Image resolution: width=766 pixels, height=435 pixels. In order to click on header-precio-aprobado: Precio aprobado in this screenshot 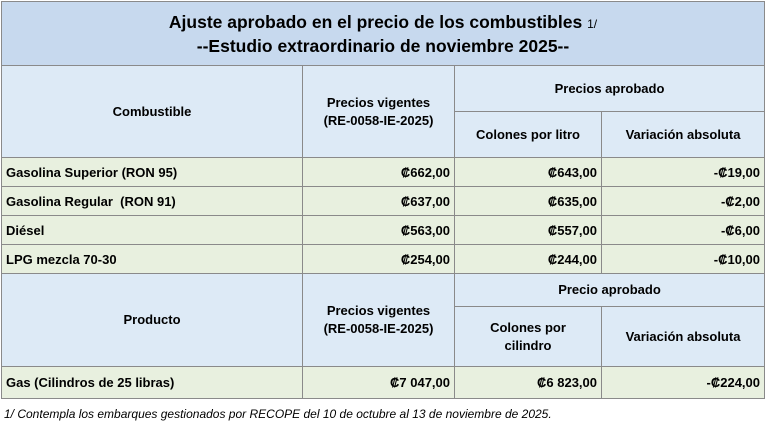, I will do `click(609, 290)`.